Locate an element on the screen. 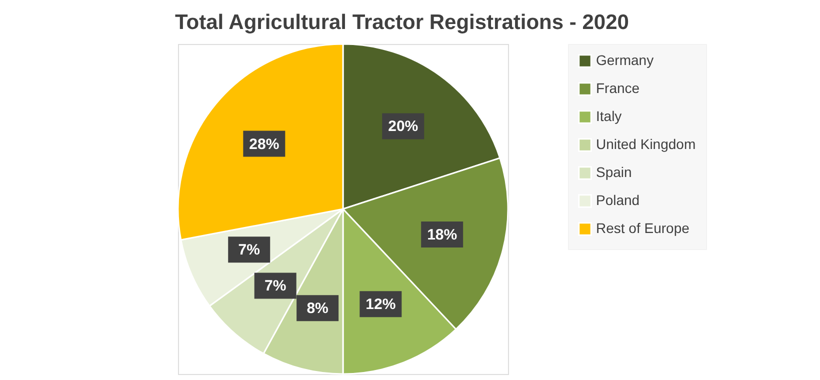 The height and width of the screenshot is (380, 820). legend-label: United Kingdom is located at coordinates (646, 144).